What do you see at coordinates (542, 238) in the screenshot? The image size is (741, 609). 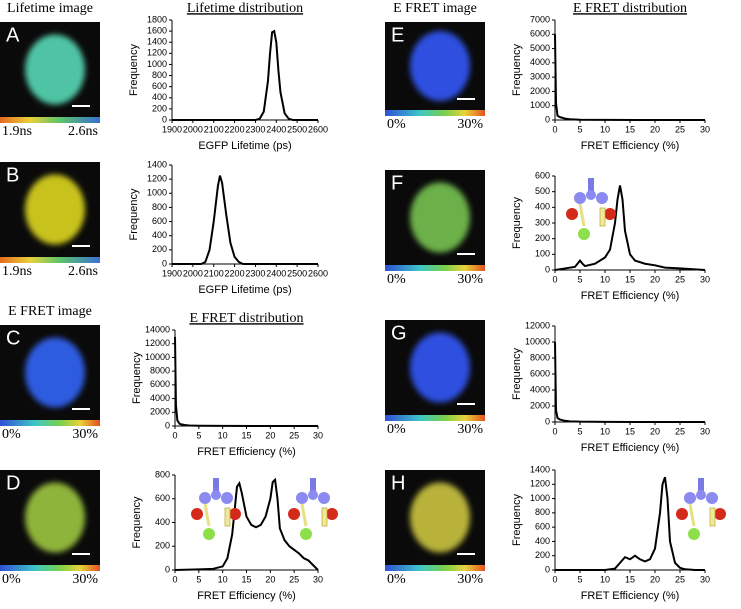 I see `y-tick-label: 200` at bounding box center [542, 238].